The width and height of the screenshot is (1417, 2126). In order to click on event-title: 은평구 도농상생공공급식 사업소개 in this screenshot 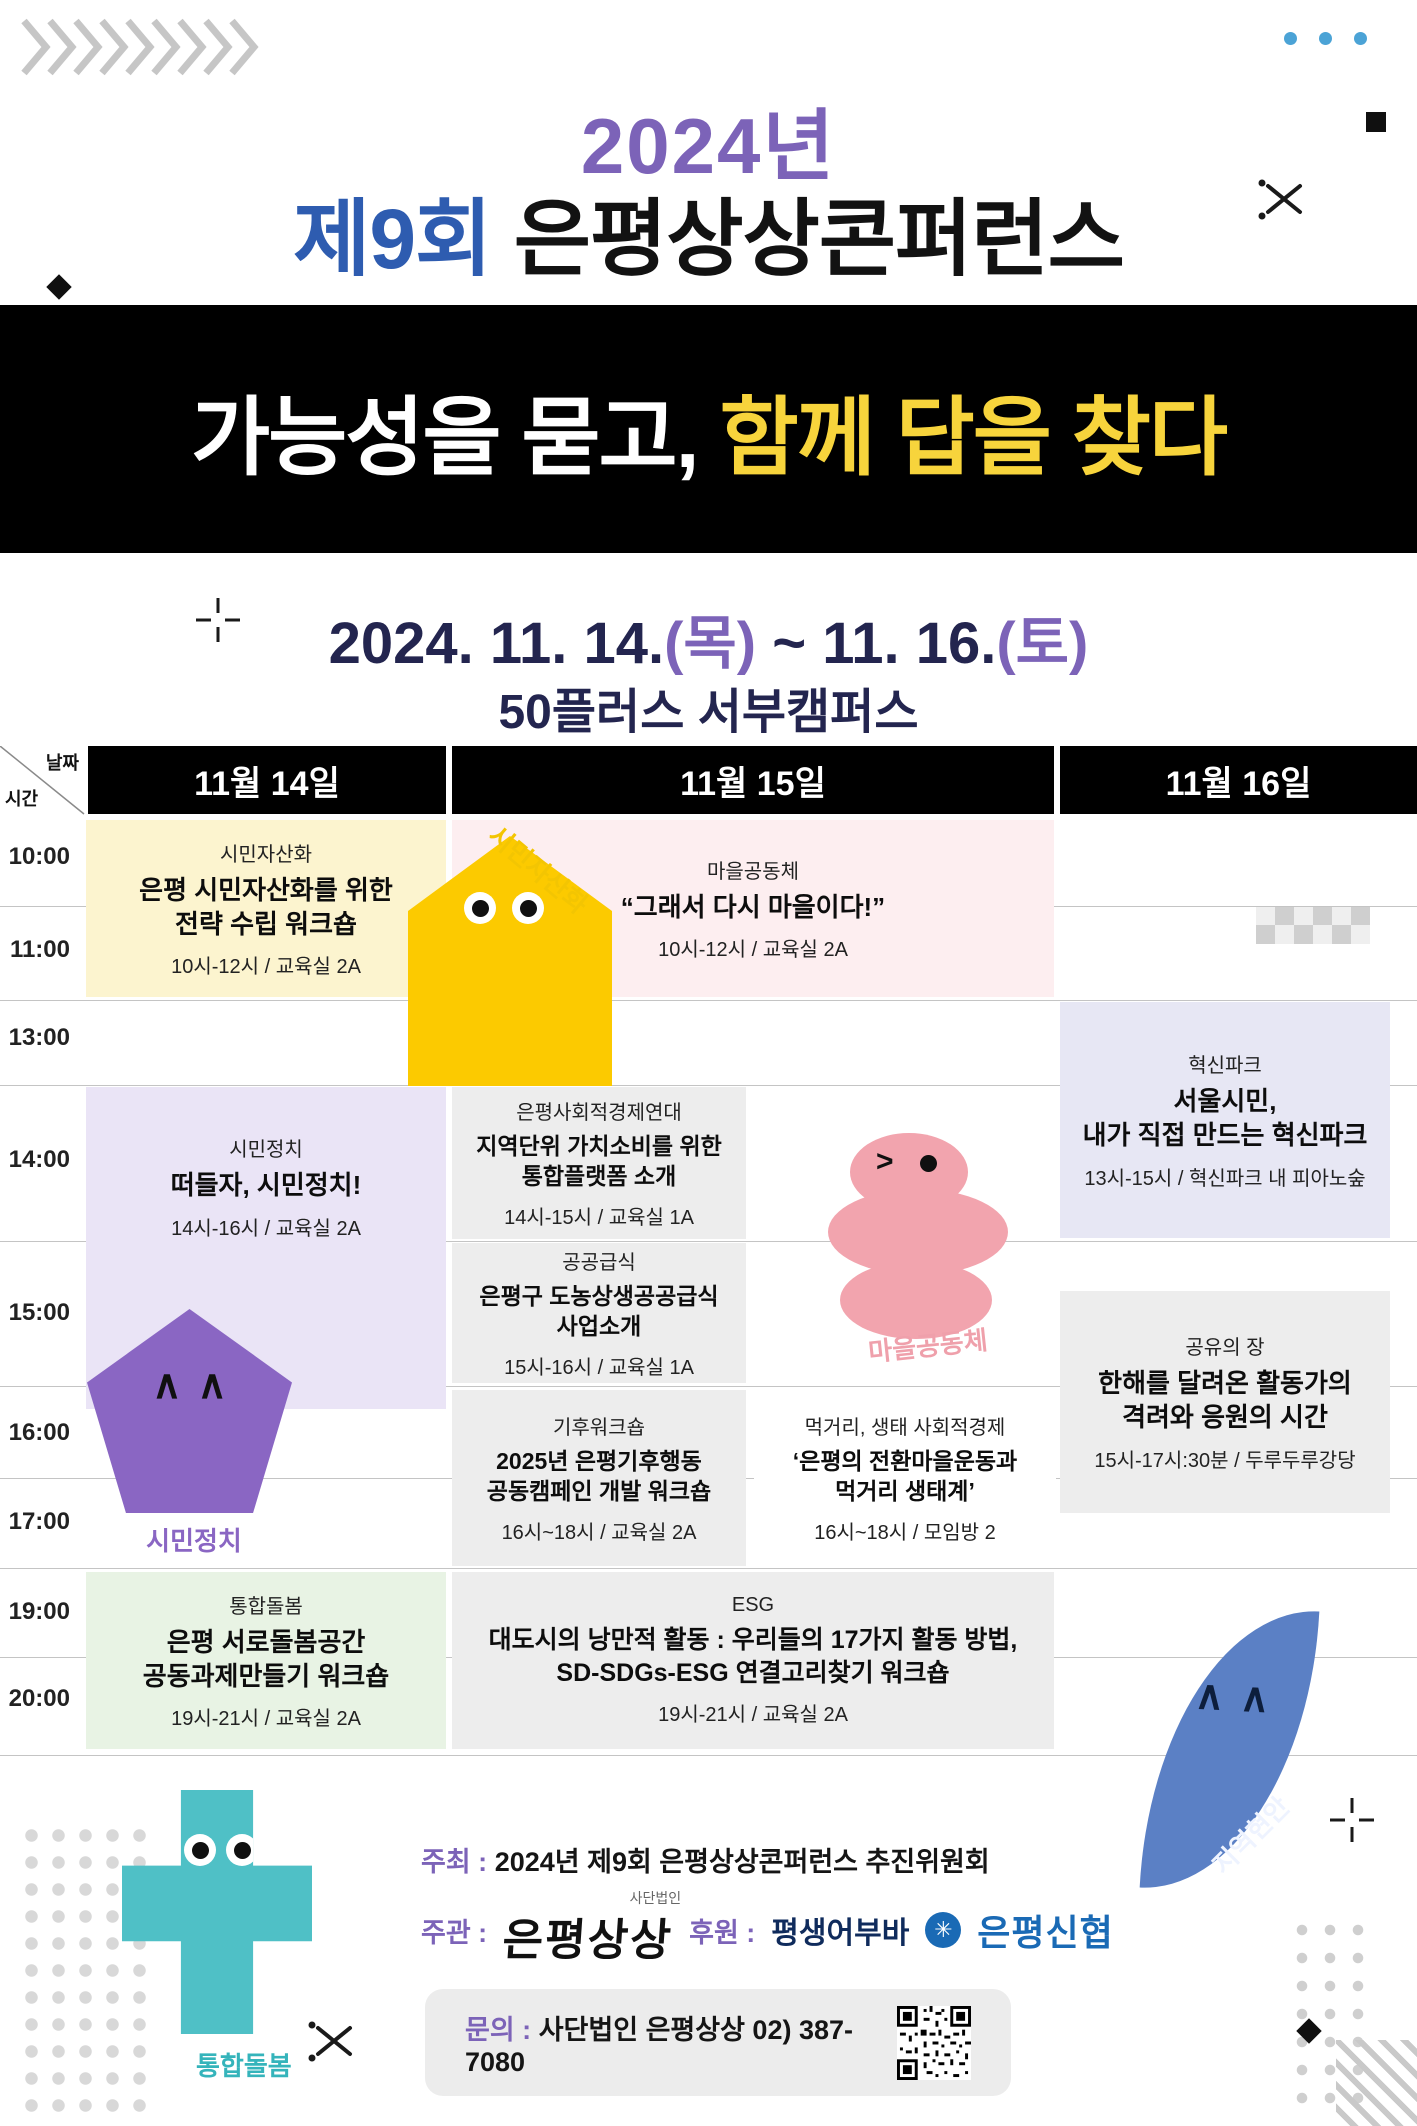, I will do `click(599, 1311)`.